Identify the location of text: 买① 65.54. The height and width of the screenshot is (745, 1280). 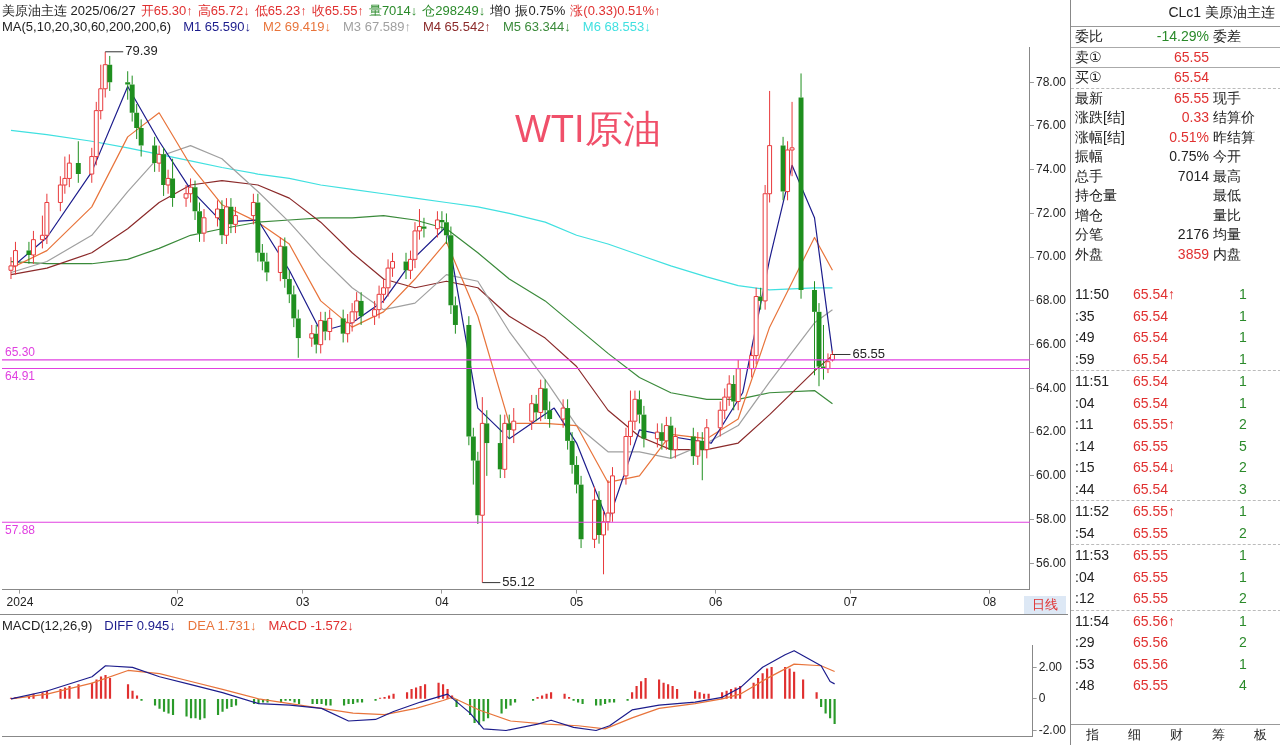
(1142, 77).